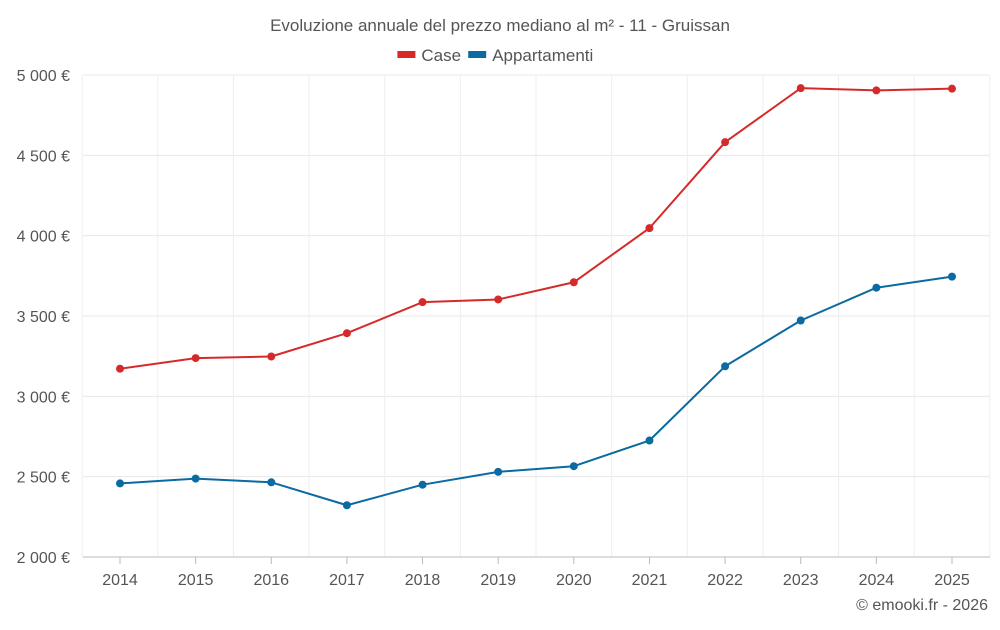 The width and height of the screenshot is (1000, 630). Describe the element at coordinates (43, 237) in the screenshot. I see `y-tick-label: 4 000 €` at that location.